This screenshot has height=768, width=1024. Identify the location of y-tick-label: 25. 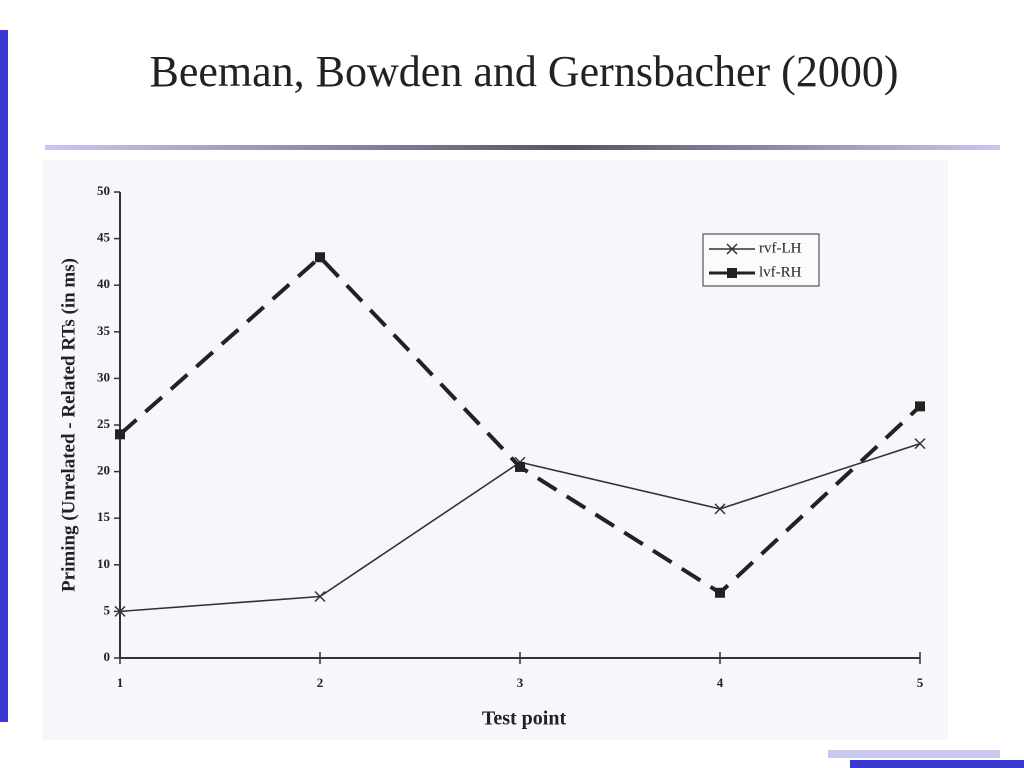
(104, 423).